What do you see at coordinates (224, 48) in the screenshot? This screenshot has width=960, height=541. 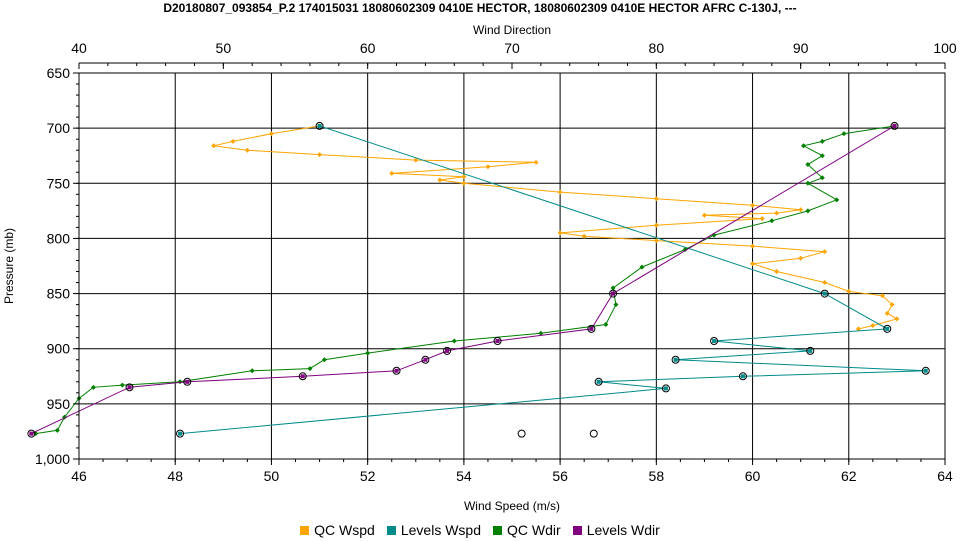 I see `top-tick-label: 50` at bounding box center [224, 48].